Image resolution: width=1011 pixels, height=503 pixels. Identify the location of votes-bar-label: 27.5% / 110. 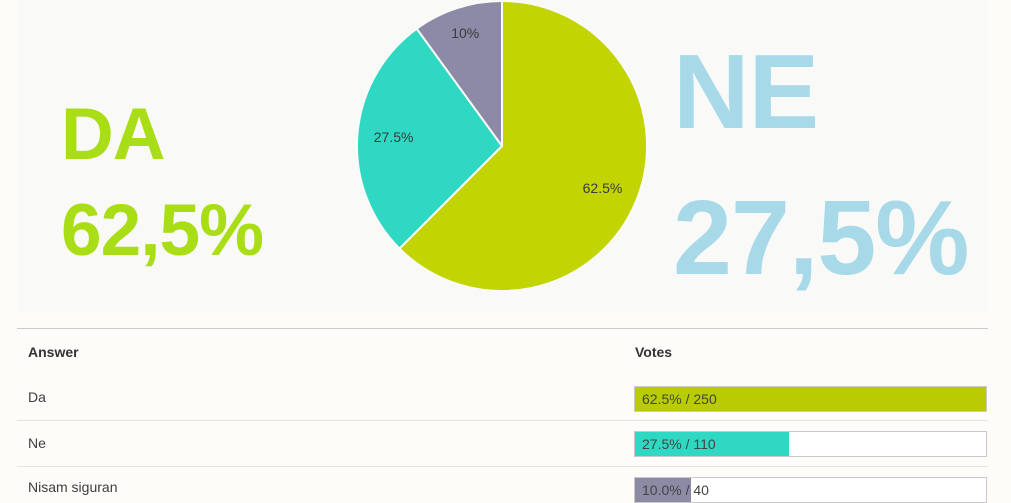
(679, 444).